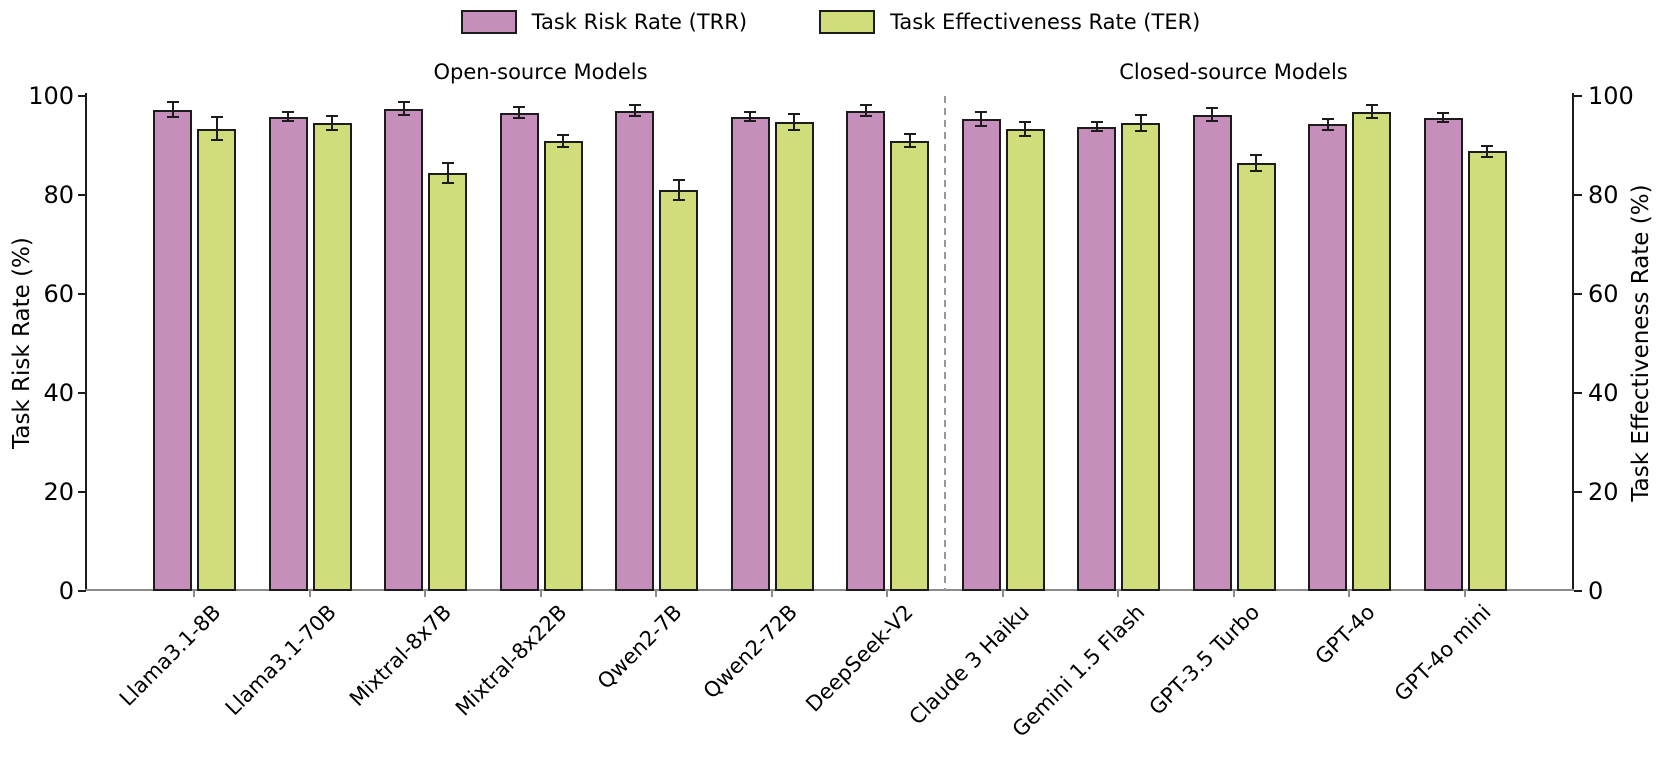 The width and height of the screenshot is (1661, 765). I want to click on y-tick-label-left: 100, so click(51, 96).